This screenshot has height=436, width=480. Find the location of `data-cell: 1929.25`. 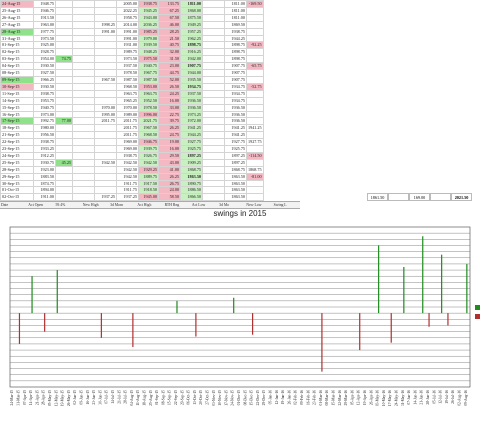

data-cell: 1929.25 is located at coordinates (148, 169).